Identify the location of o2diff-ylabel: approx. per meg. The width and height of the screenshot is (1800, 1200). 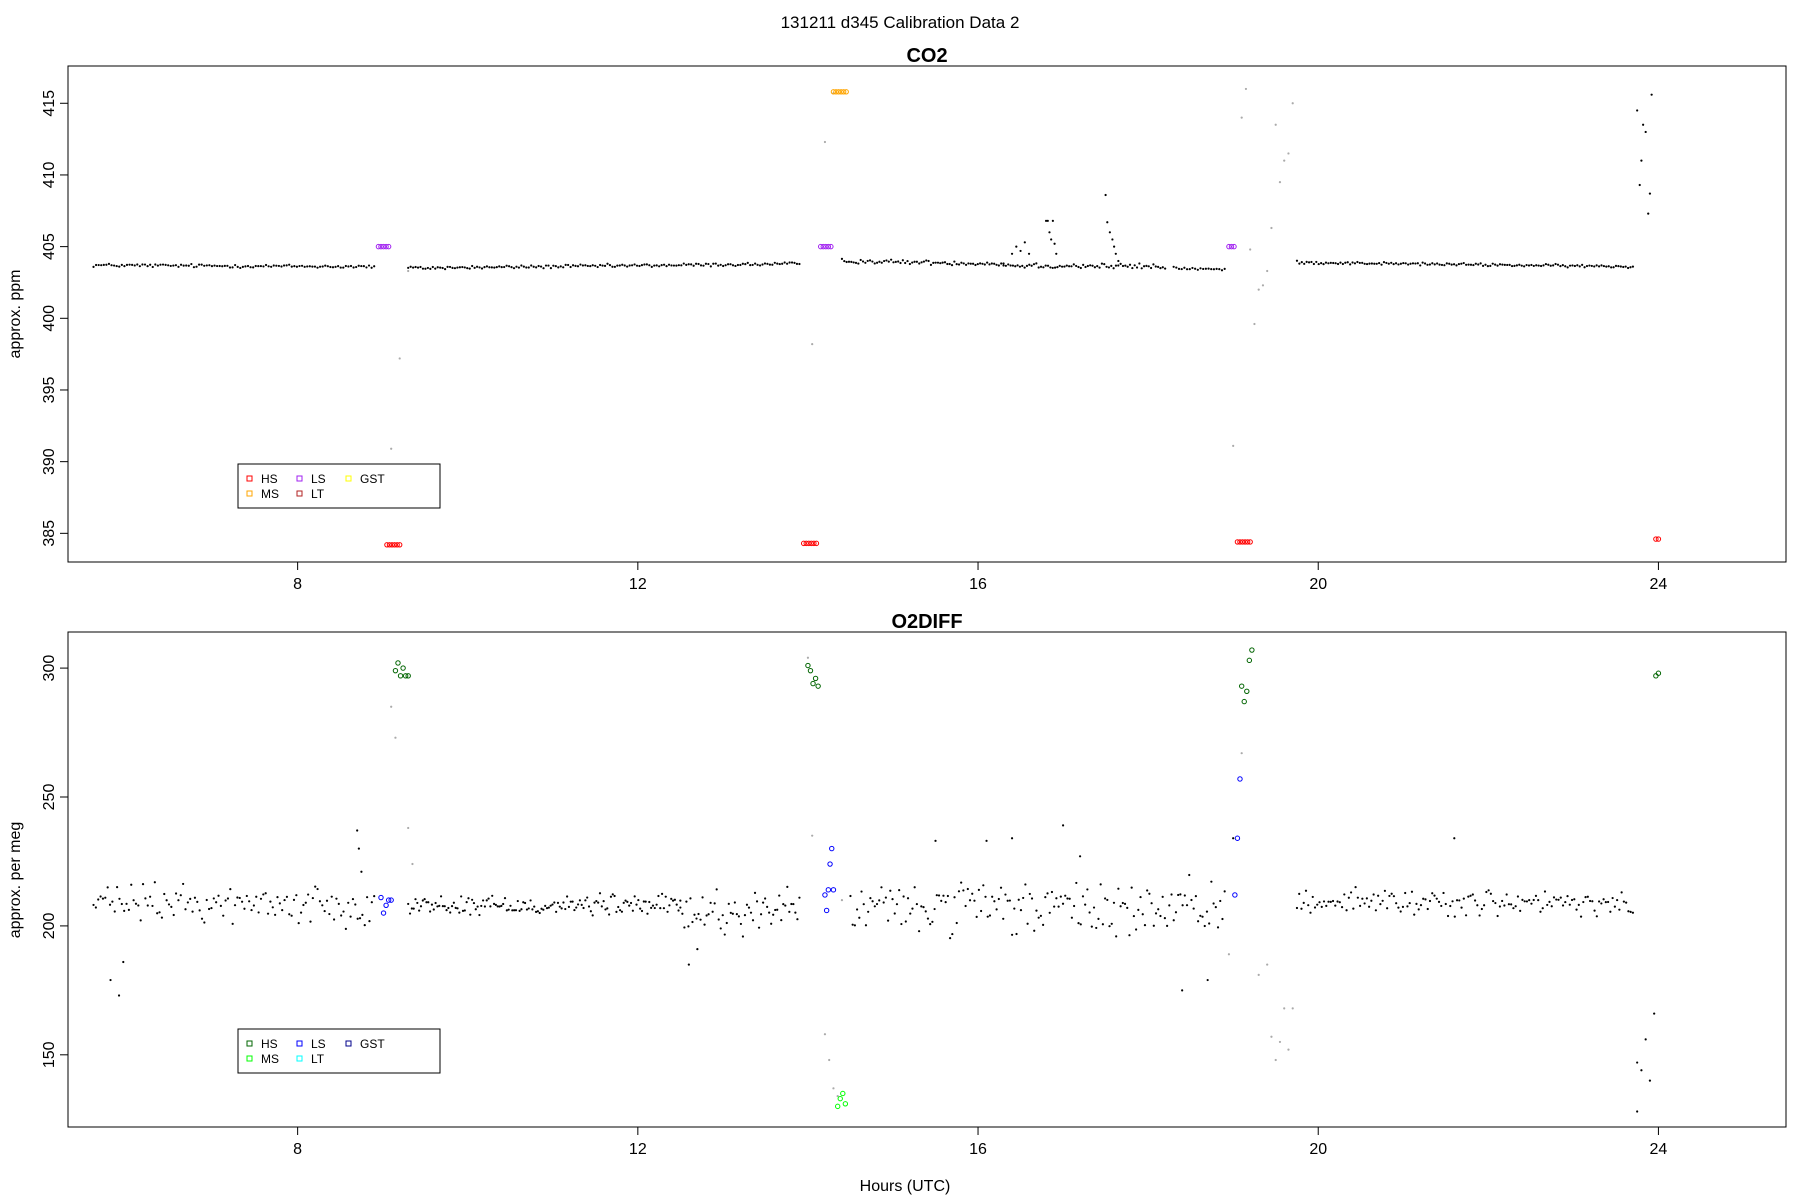
(15, 880).